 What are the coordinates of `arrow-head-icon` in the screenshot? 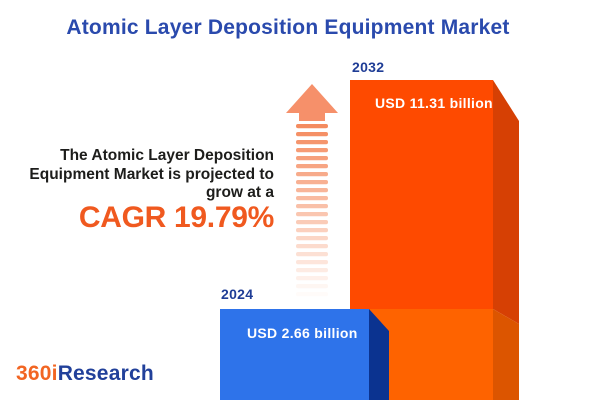 It's located at (312, 98).